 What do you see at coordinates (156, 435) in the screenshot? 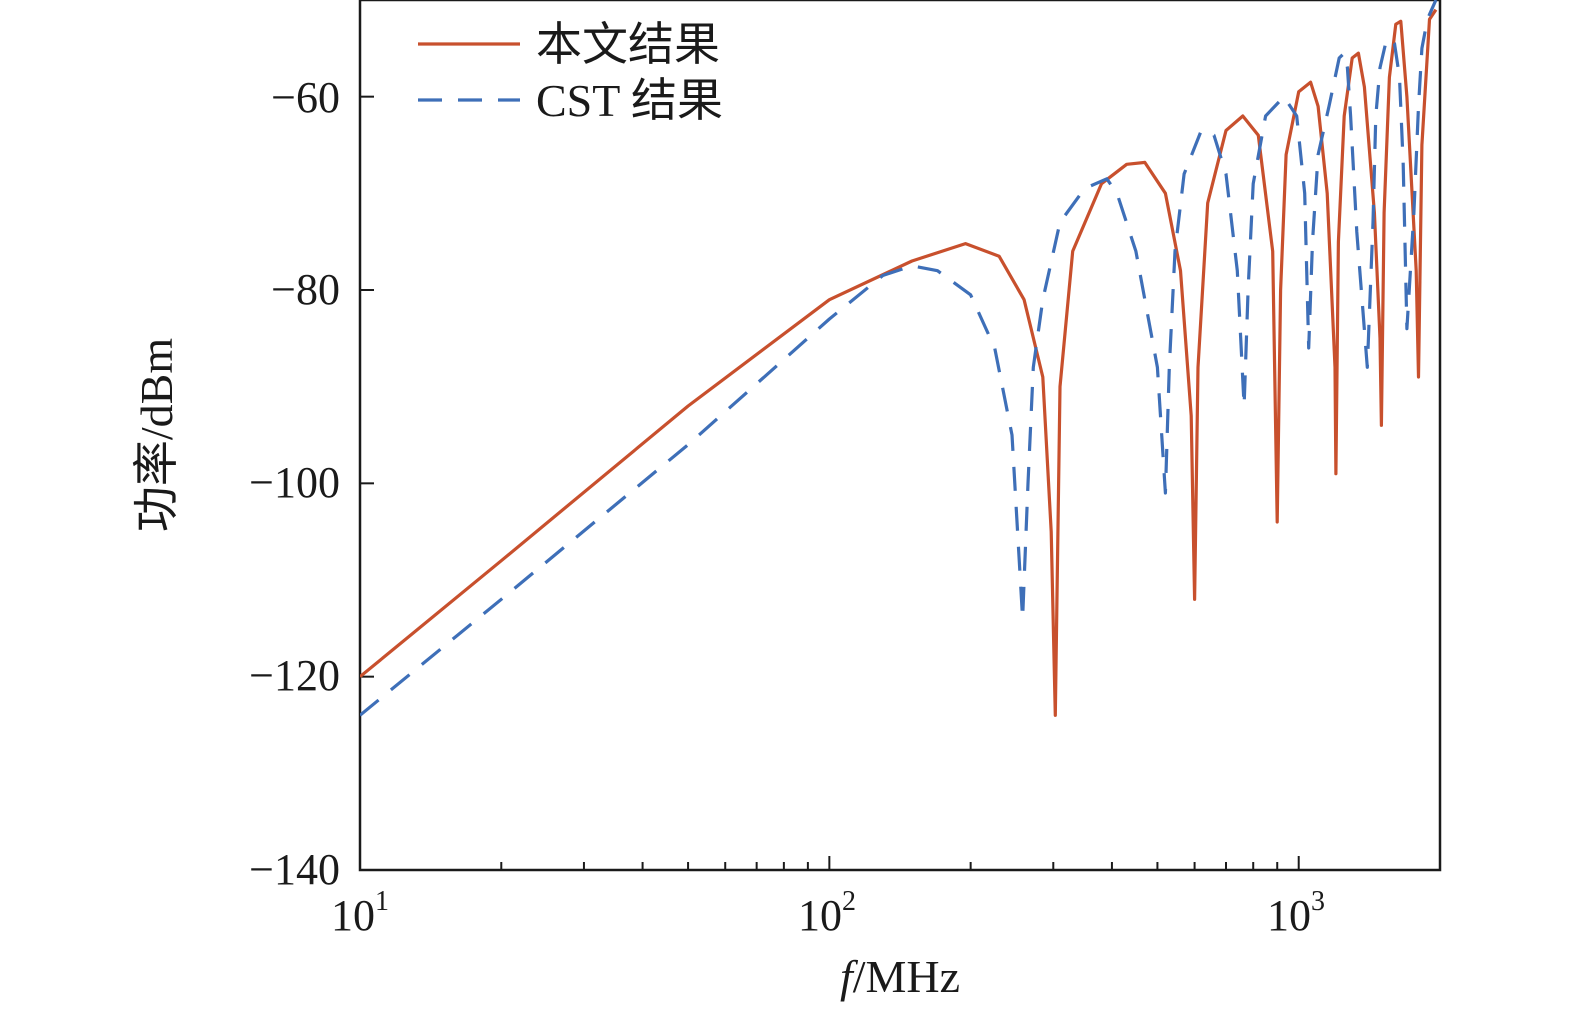
I see `y-axis-label: 功率/dBm` at bounding box center [156, 435].